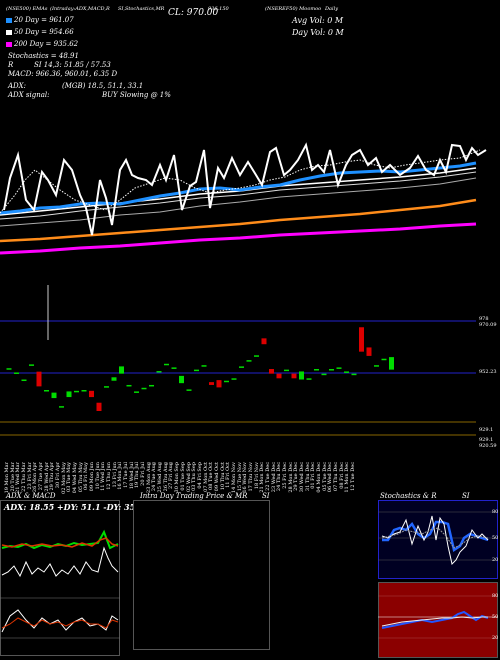  I want to click on date-label: 04 Fri Sep, so click(199, 475).